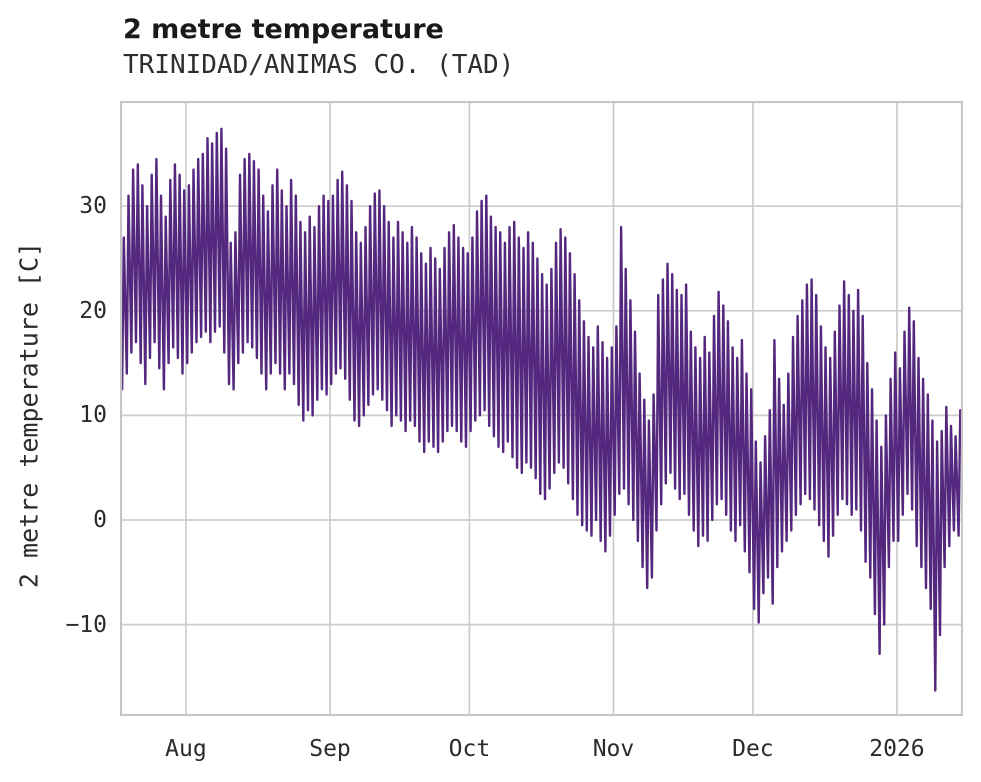 The image size is (981, 782). I want to click on y-tick-label-0: 0, so click(100, 520).